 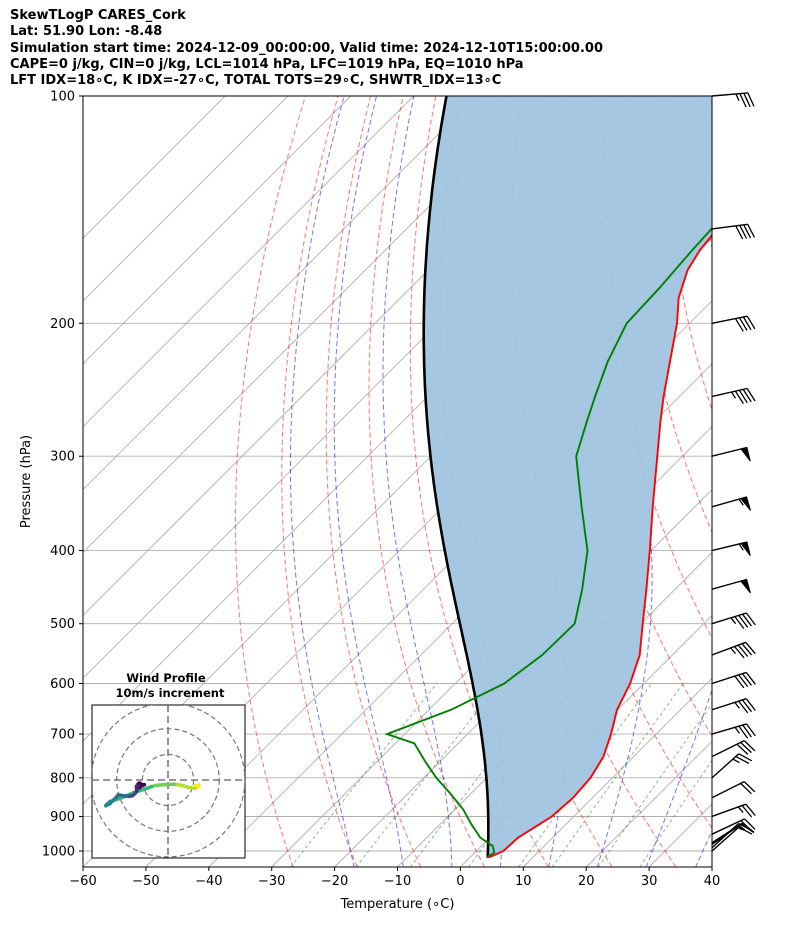 I want to click on wind-barbs, so click(x=733, y=472).